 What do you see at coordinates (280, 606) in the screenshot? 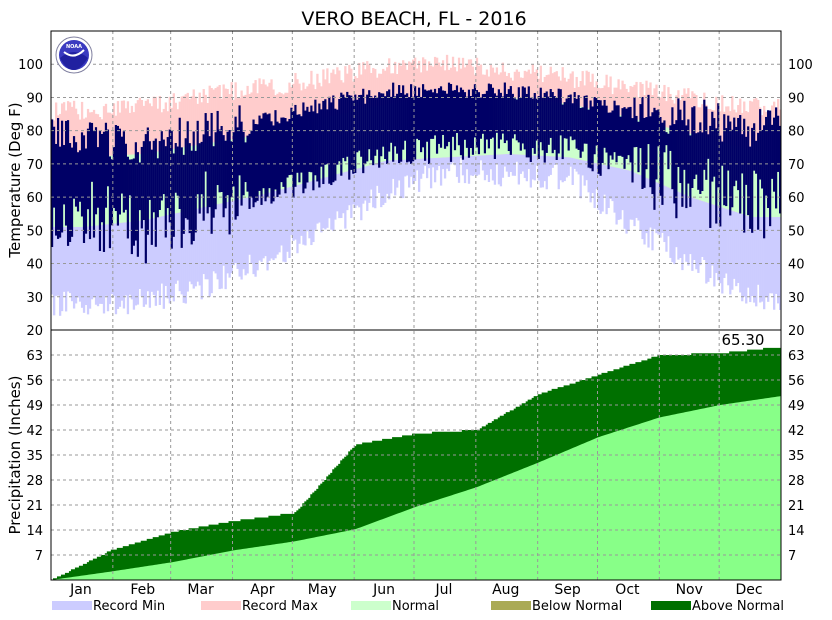
I see `legend-label: Record Max` at bounding box center [280, 606].